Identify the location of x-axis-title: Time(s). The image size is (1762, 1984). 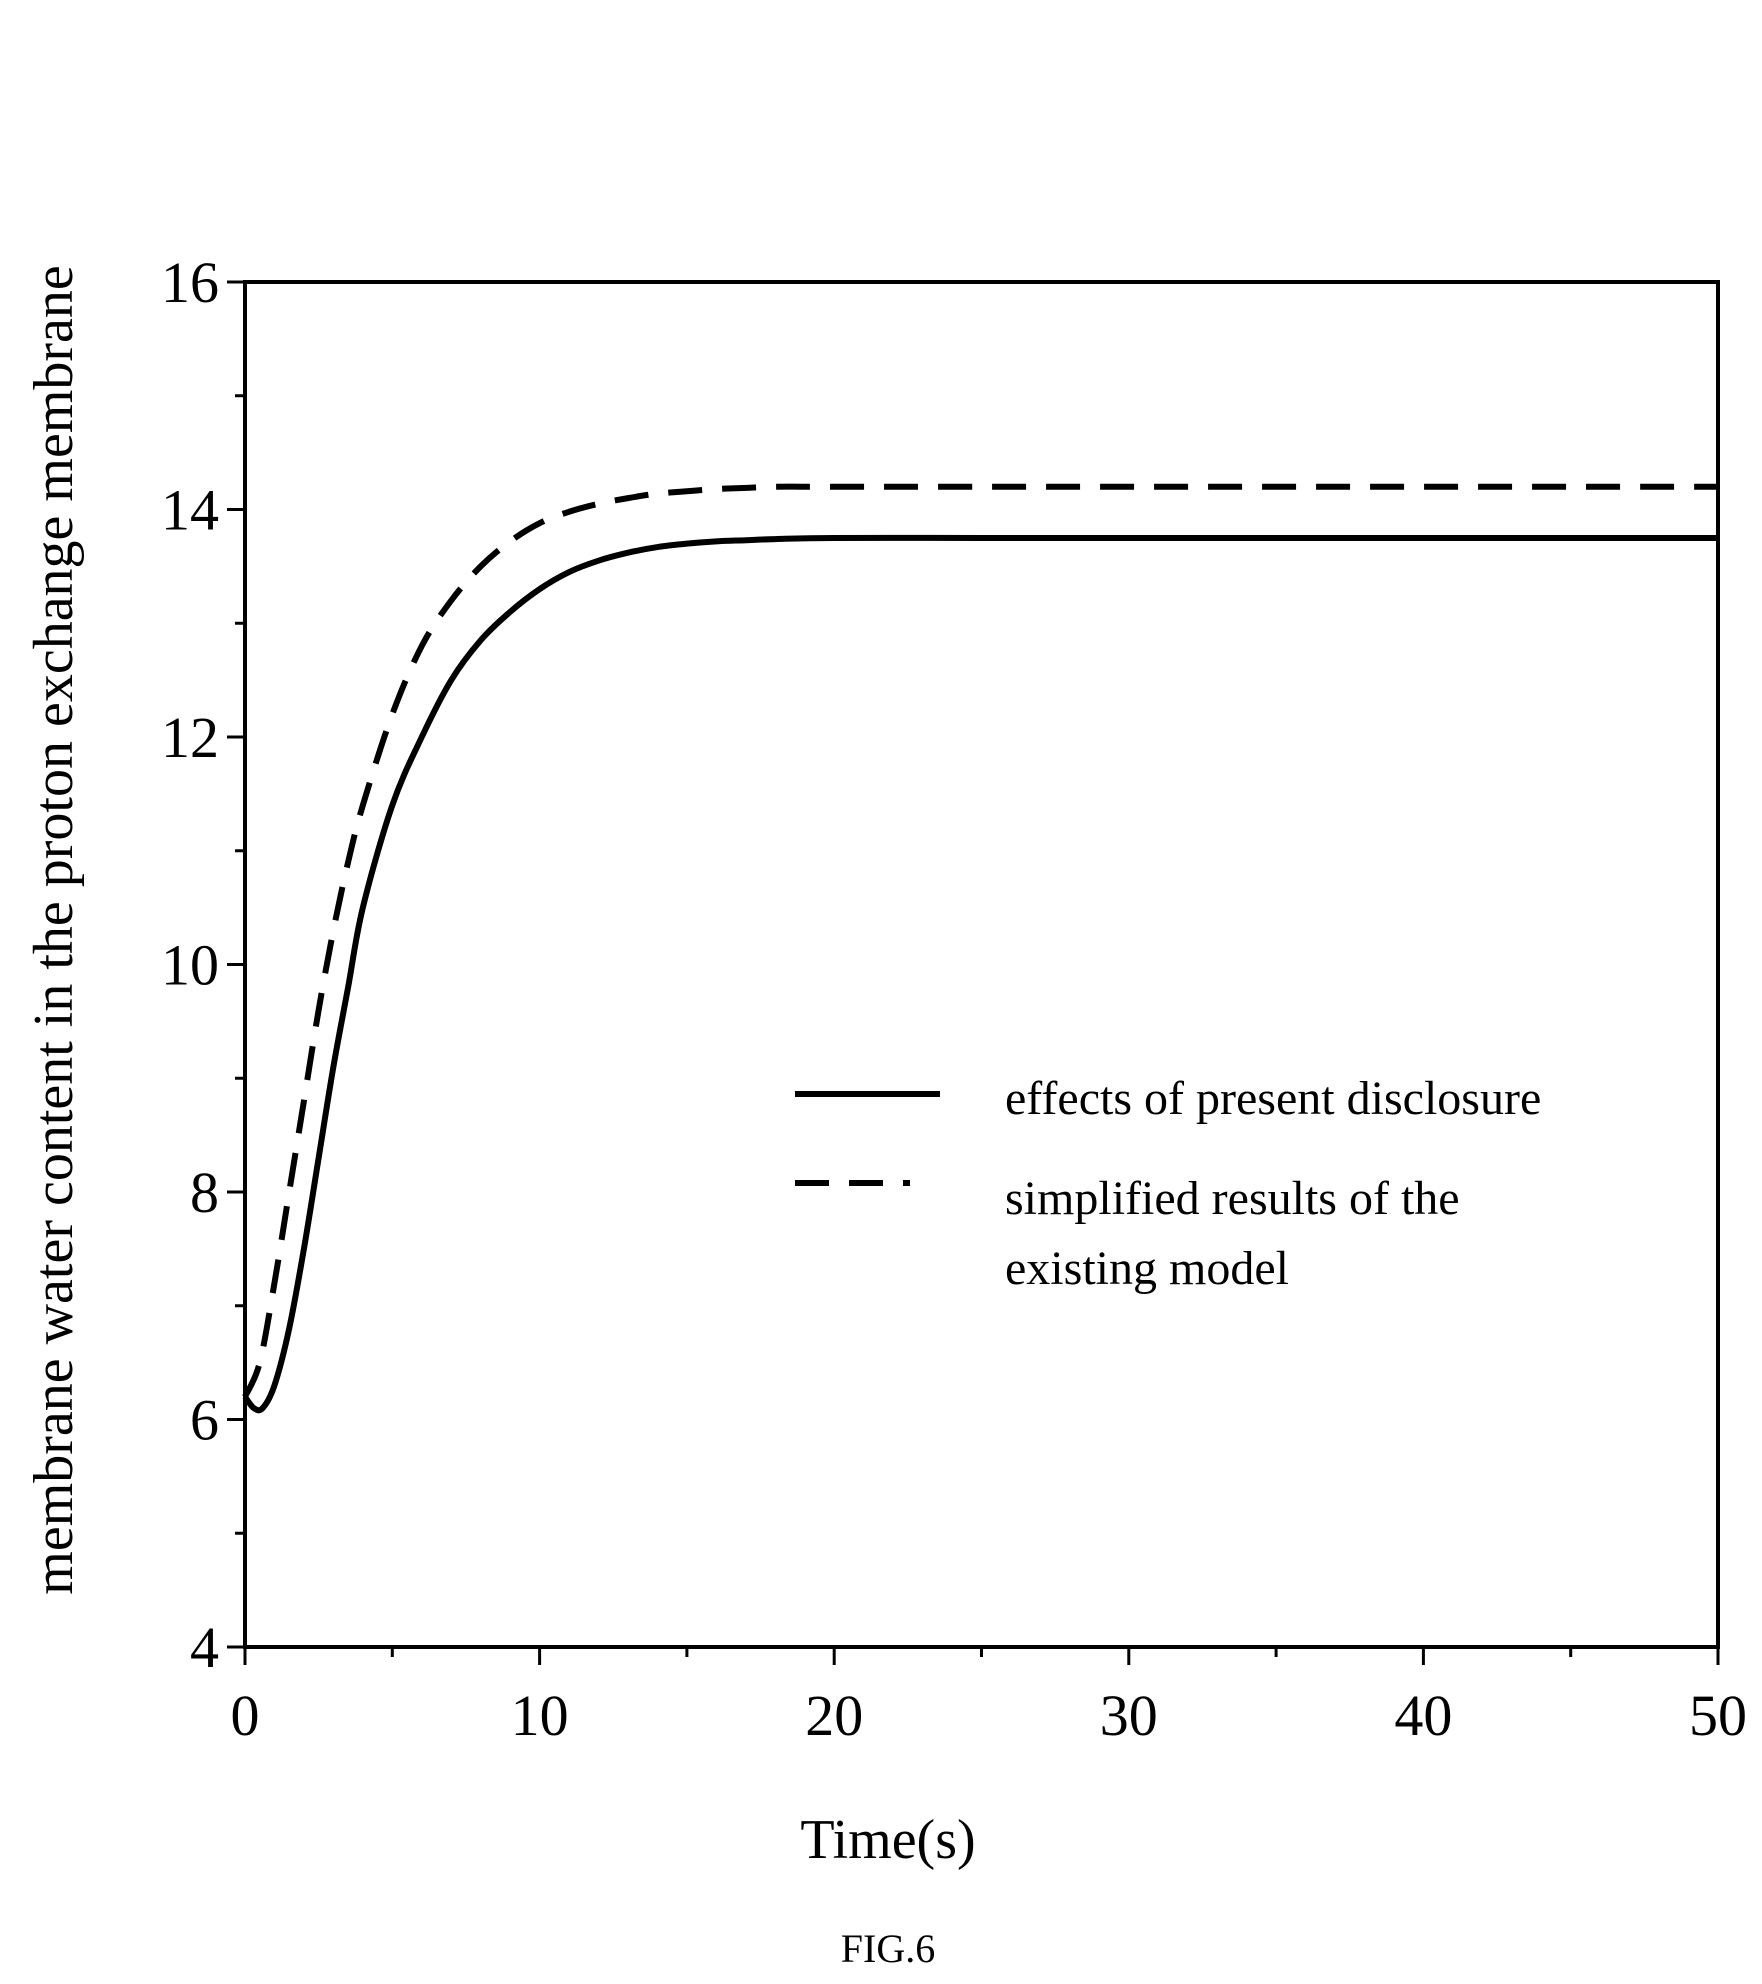
(887, 1840).